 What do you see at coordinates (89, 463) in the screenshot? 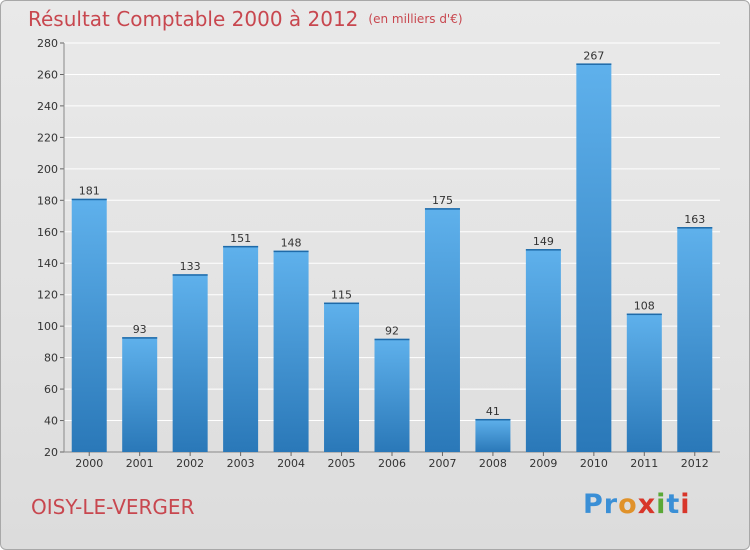
I see `x-tick-label-2000: 2000` at bounding box center [89, 463].